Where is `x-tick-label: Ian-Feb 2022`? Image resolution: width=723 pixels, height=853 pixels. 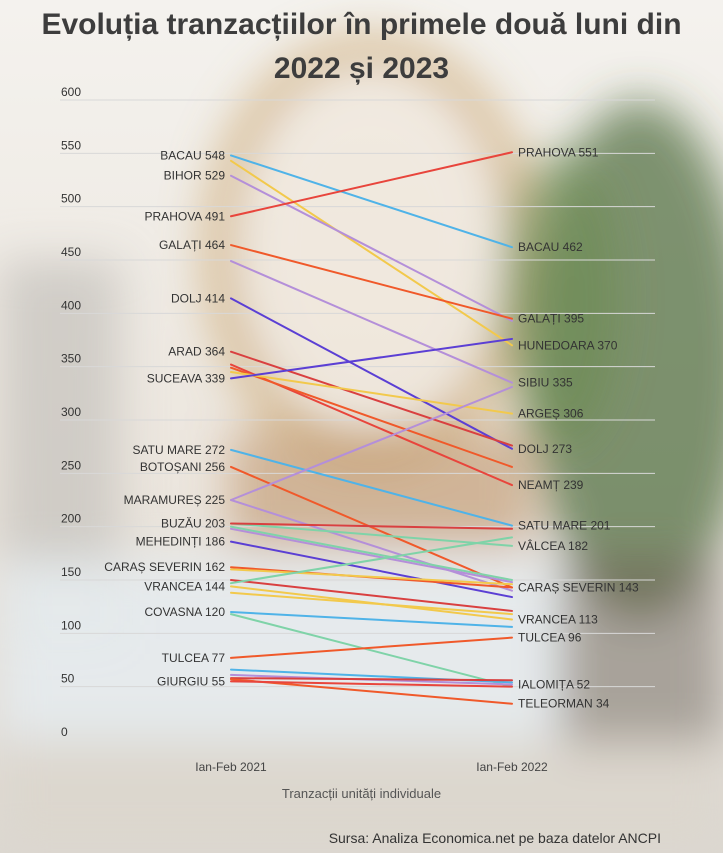 x-tick-label: Ian-Feb 2022 is located at coordinates (512, 767).